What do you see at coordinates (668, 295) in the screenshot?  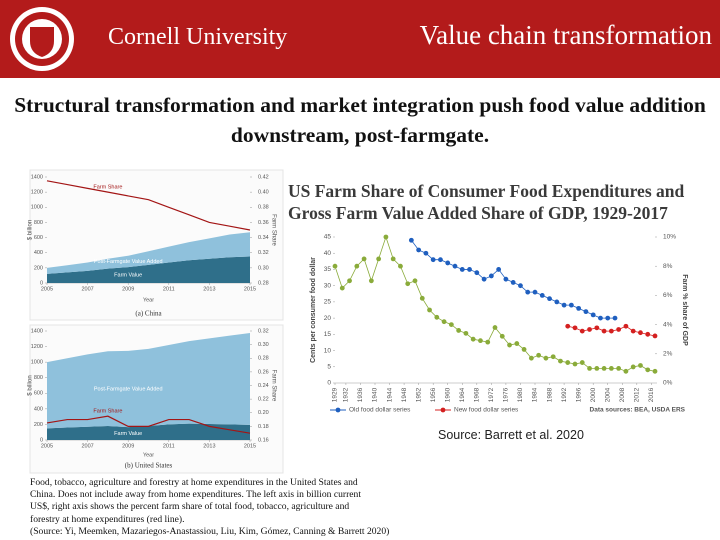 I see `y2-tick-label: 6%` at bounding box center [668, 295].